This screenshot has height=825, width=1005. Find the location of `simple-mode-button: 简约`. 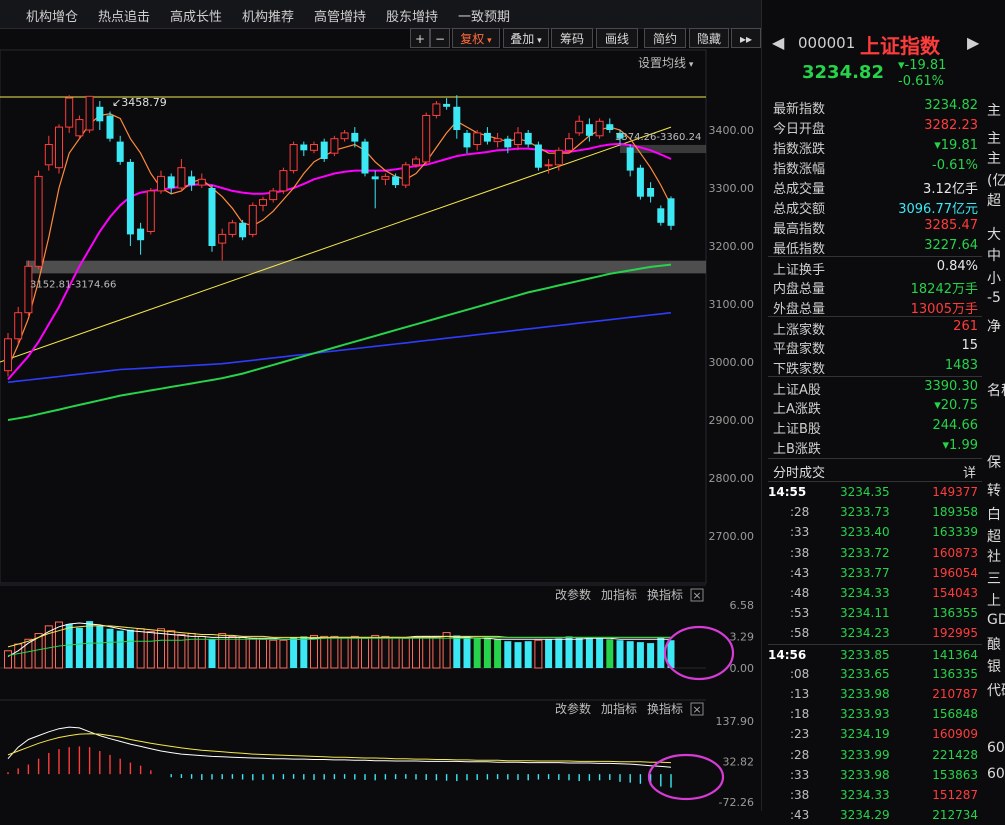

simple-mode-button: 简约 is located at coordinates (665, 38).